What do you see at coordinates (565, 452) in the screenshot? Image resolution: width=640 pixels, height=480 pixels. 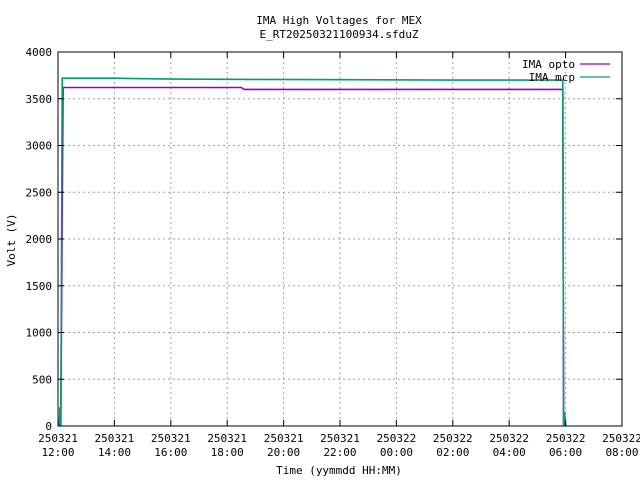 I see `x-tick-time: 06:00` at bounding box center [565, 452].